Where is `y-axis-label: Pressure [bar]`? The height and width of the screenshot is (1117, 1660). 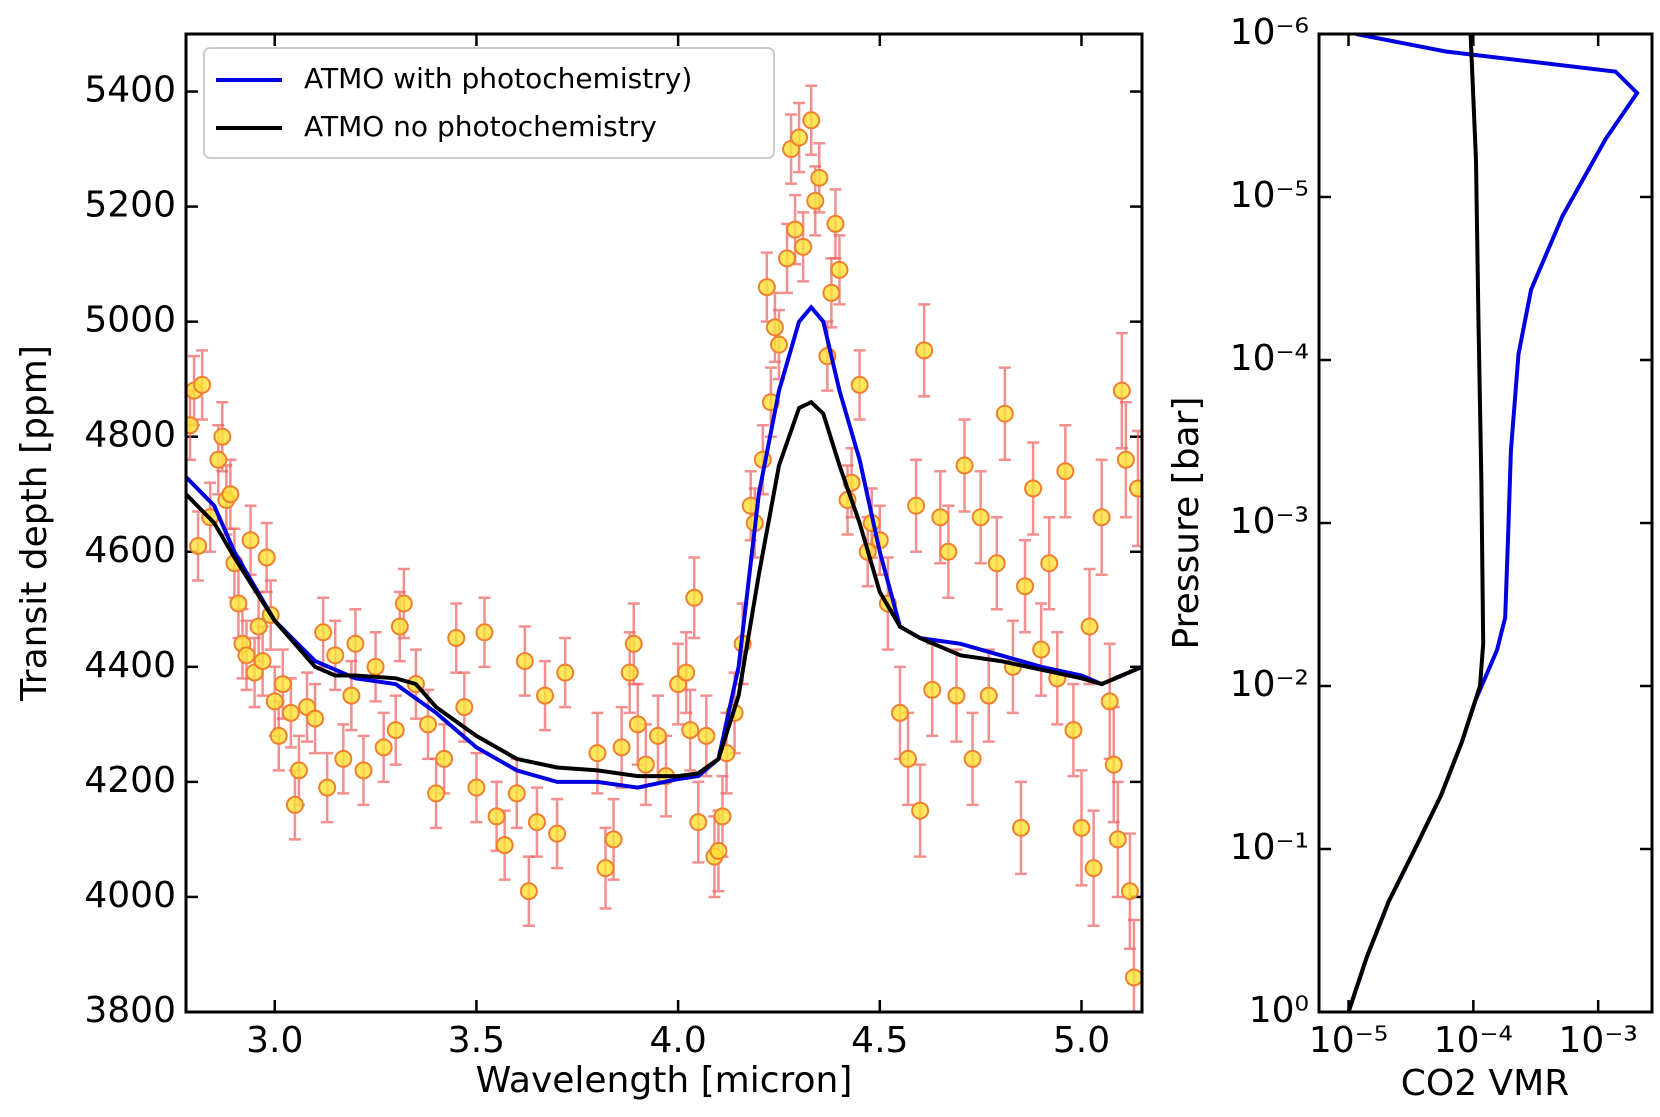
y-axis-label: Pressure [bar] is located at coordinates (1186, 523).